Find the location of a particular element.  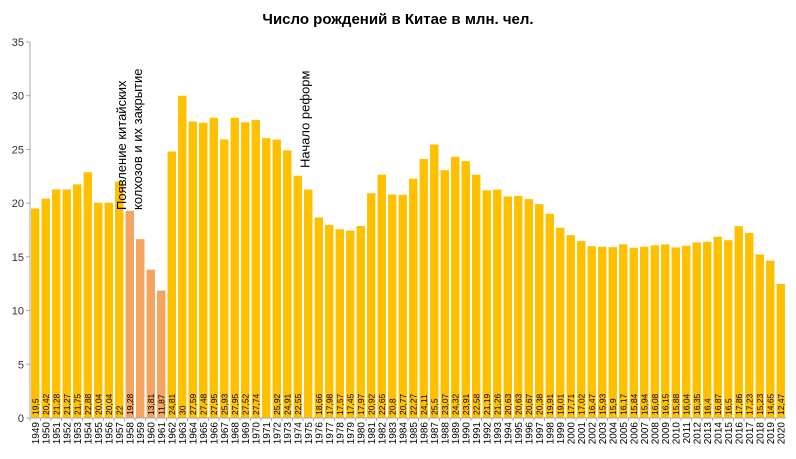

y-tick-label: 15 is located at coordinates (18, 258).